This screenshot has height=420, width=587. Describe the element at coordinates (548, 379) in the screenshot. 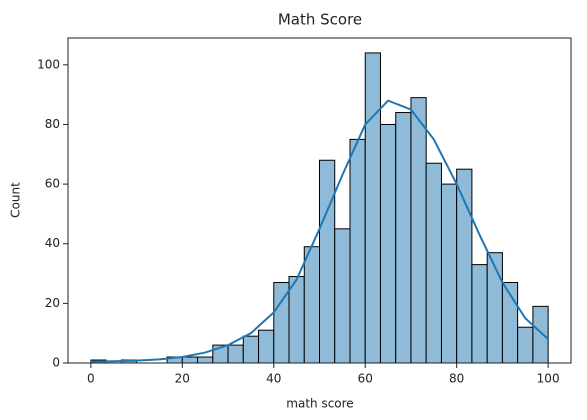

I see `x-tick-label: 100` at that location.